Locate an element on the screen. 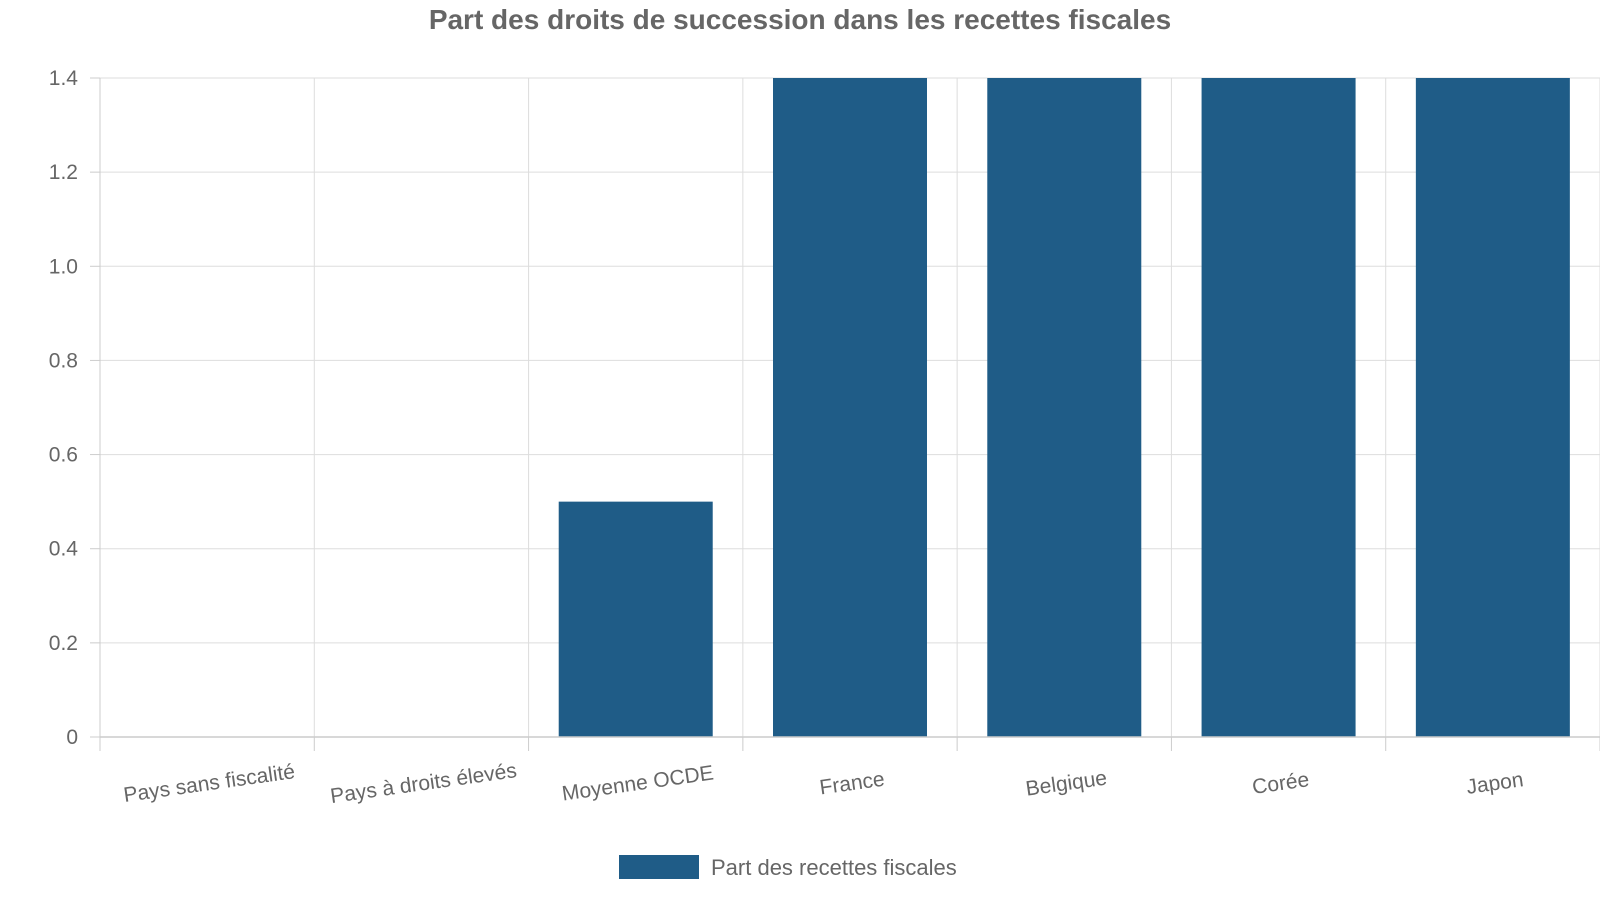 The image size is (1600, 900). x-category-label: Corée is located at coordinates (1281, 783).